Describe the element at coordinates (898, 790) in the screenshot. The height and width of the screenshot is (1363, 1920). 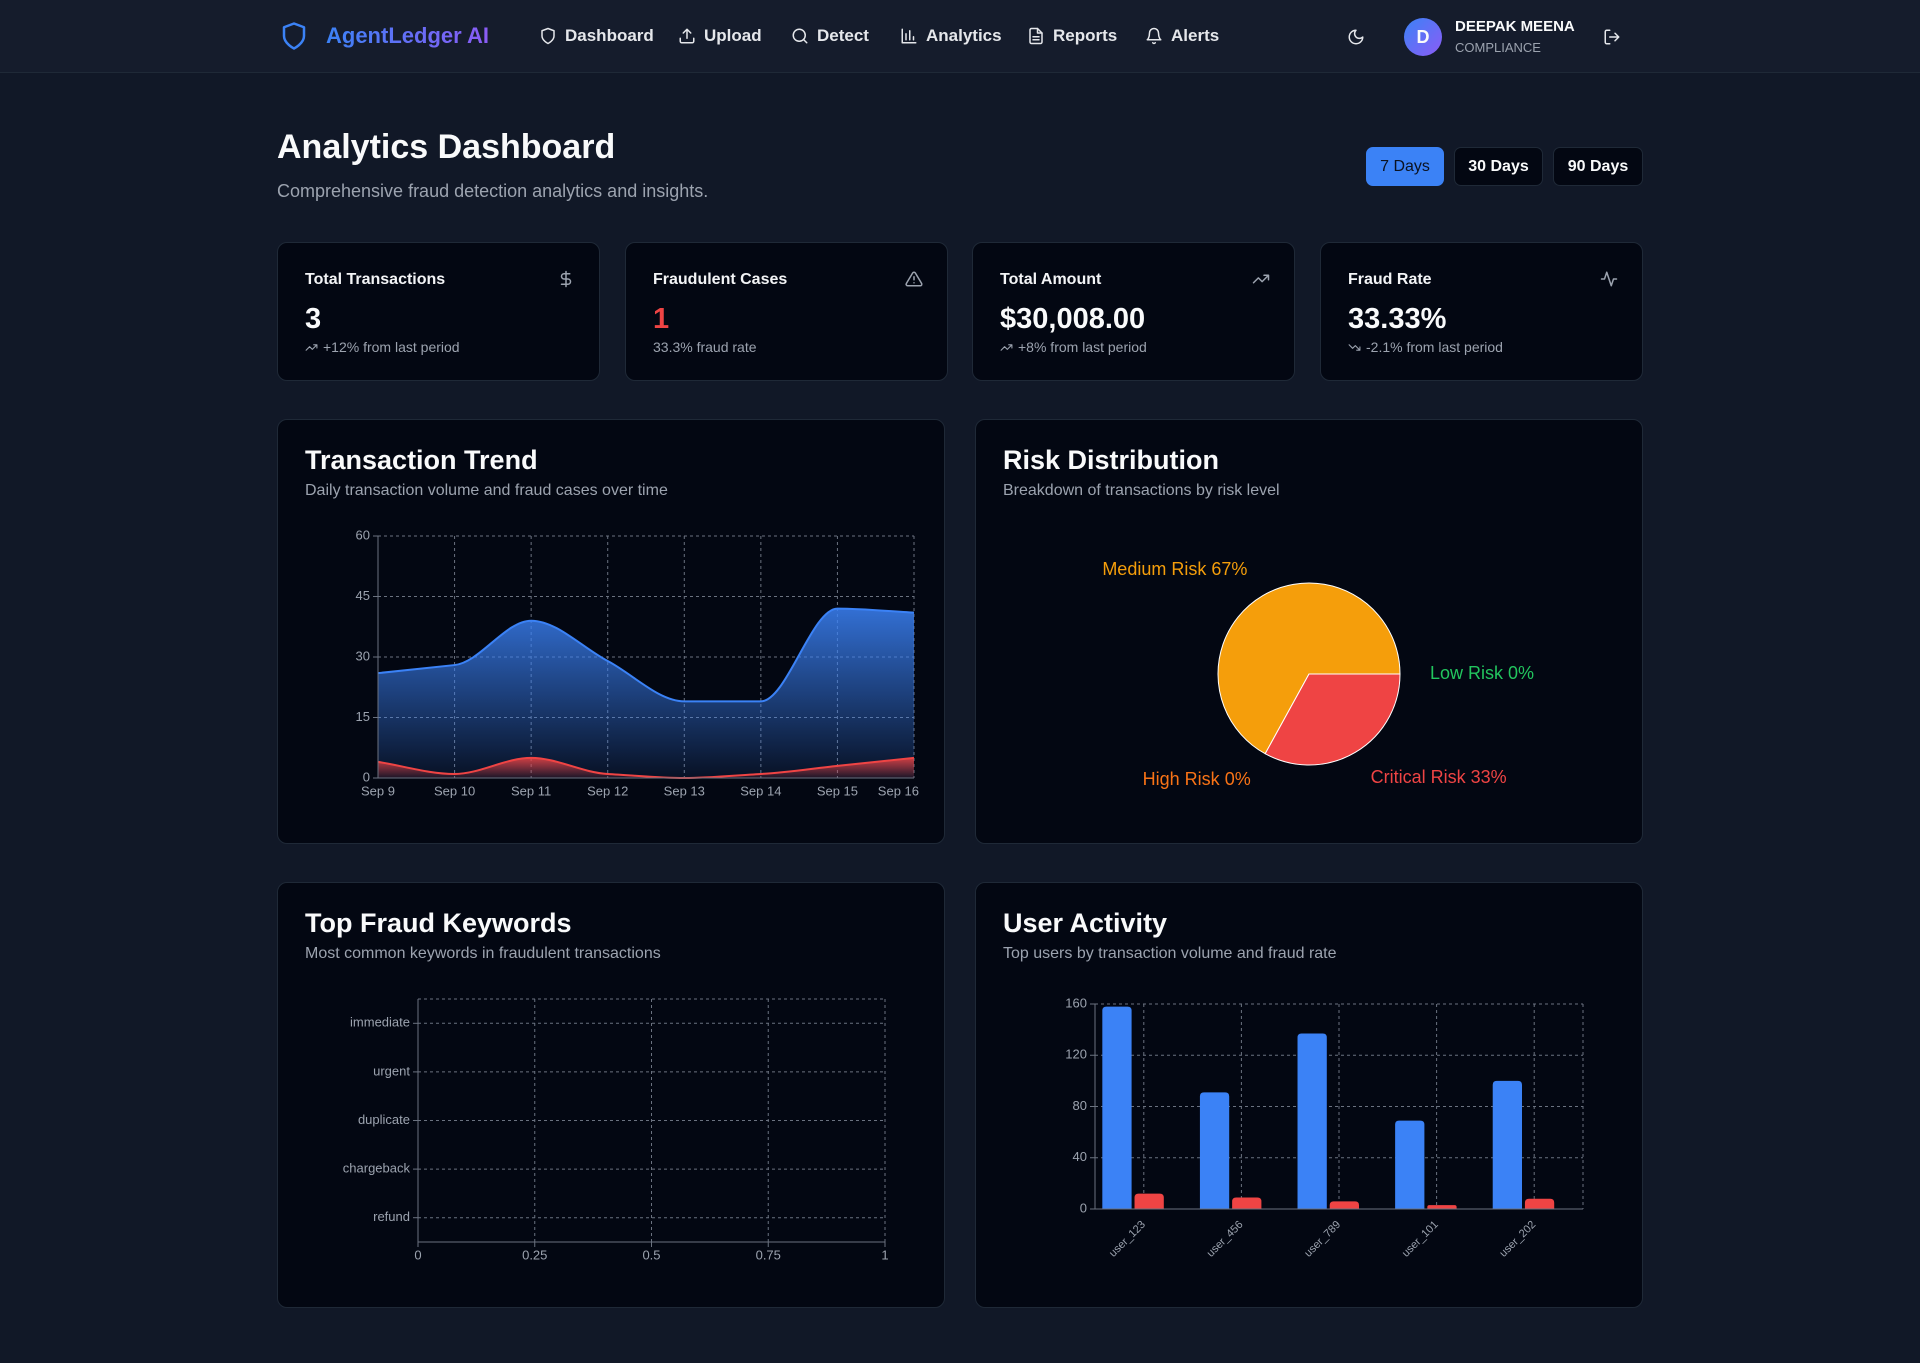
I see `x-tick-label: Sep 16` at that location.